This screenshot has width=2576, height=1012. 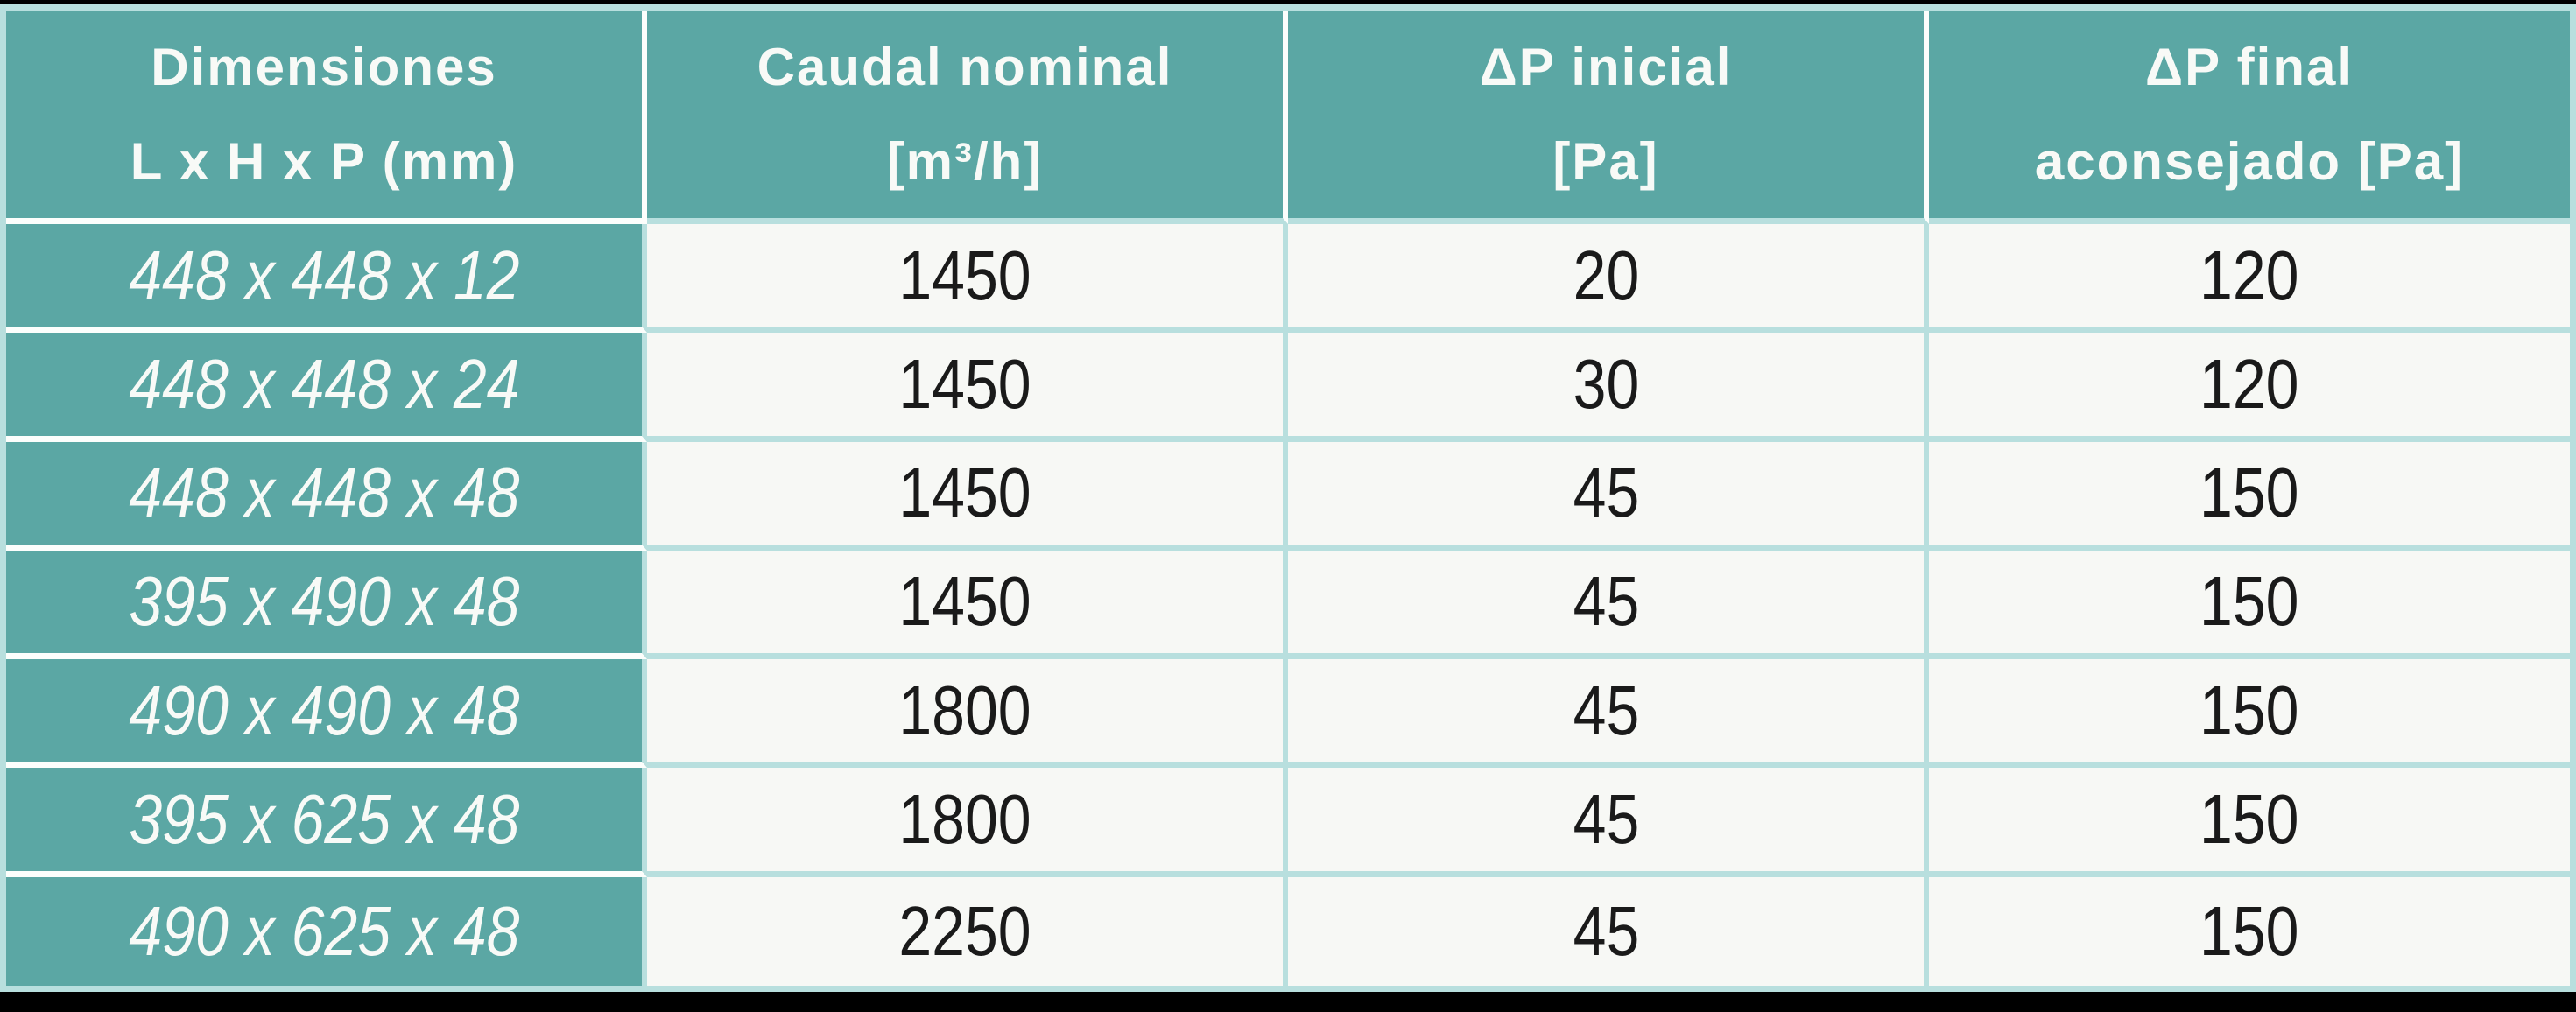 What do you see at coordinates (326, 931) in the screenshot?
I see `cell-dimensions: 490 x 625 x 48` at bounding box center [326, 931].